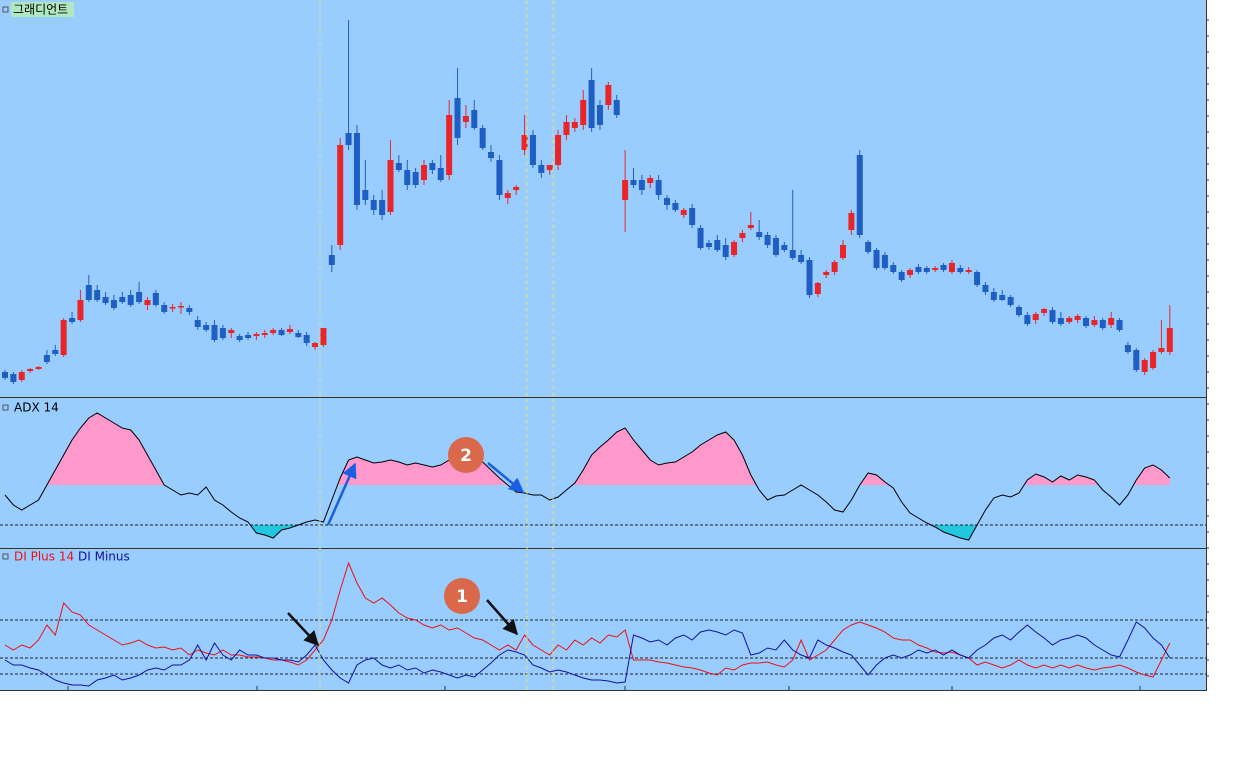  What do you see at coordinates (5, 9) in the screenshot?
I see `panel-icon` at bounding box center [5, 9].